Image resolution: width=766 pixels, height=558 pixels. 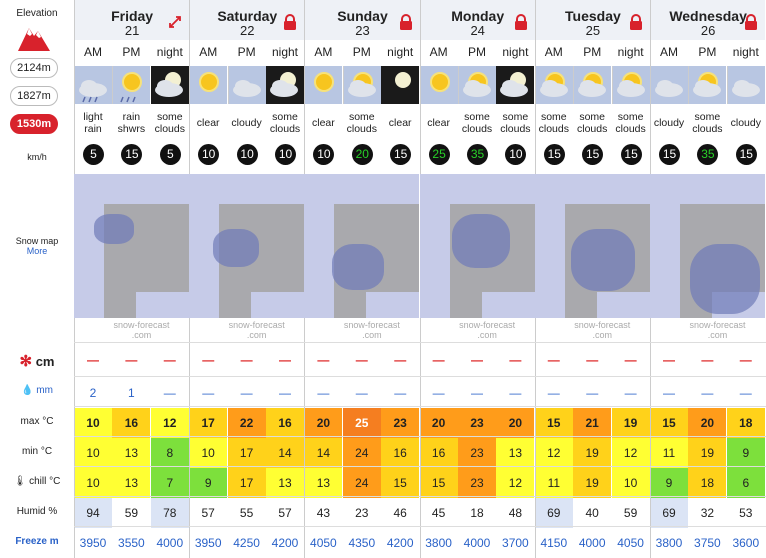 I want to click on elevation-mid-button: 1827m, so click(x=34, y=96).